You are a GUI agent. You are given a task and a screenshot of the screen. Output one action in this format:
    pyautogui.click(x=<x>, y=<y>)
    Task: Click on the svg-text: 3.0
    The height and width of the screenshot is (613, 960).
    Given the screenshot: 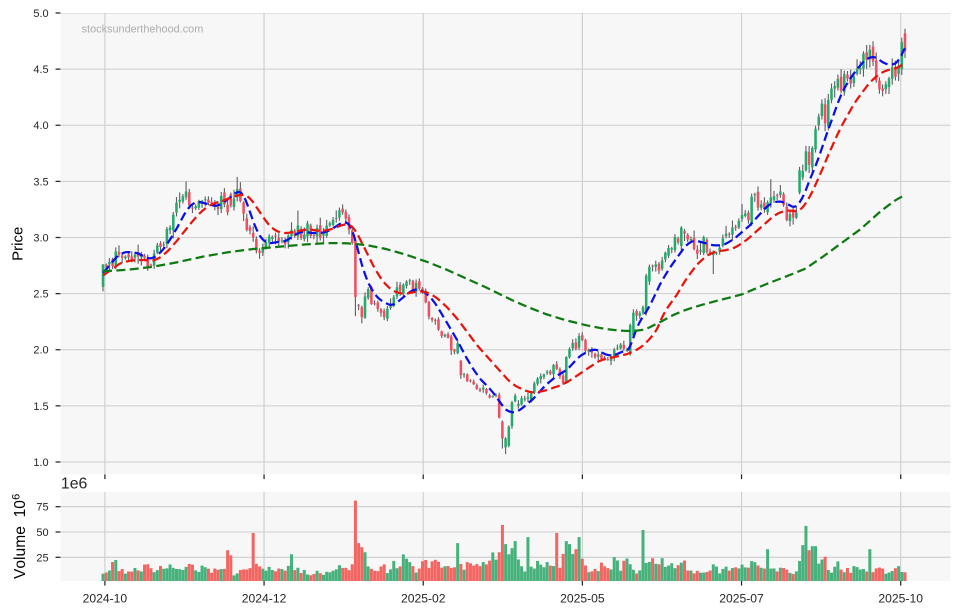 What is the action you would take?
    pyautogui.click(x=40, y=238)
    